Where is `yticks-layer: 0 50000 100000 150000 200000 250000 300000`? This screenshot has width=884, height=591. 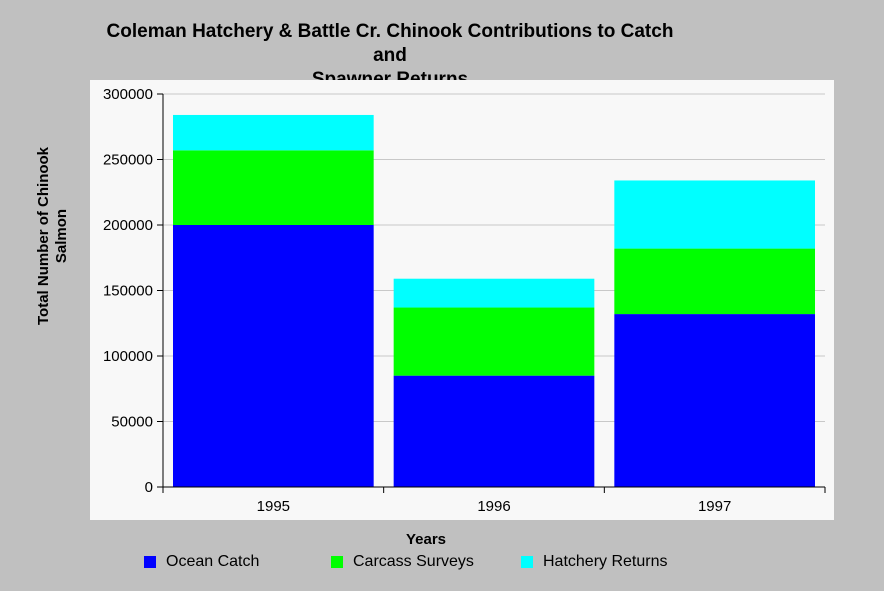 yticks-layer: 0 50000 100000 150000 200000 250000 300000 is located at coordinates (133, 291).